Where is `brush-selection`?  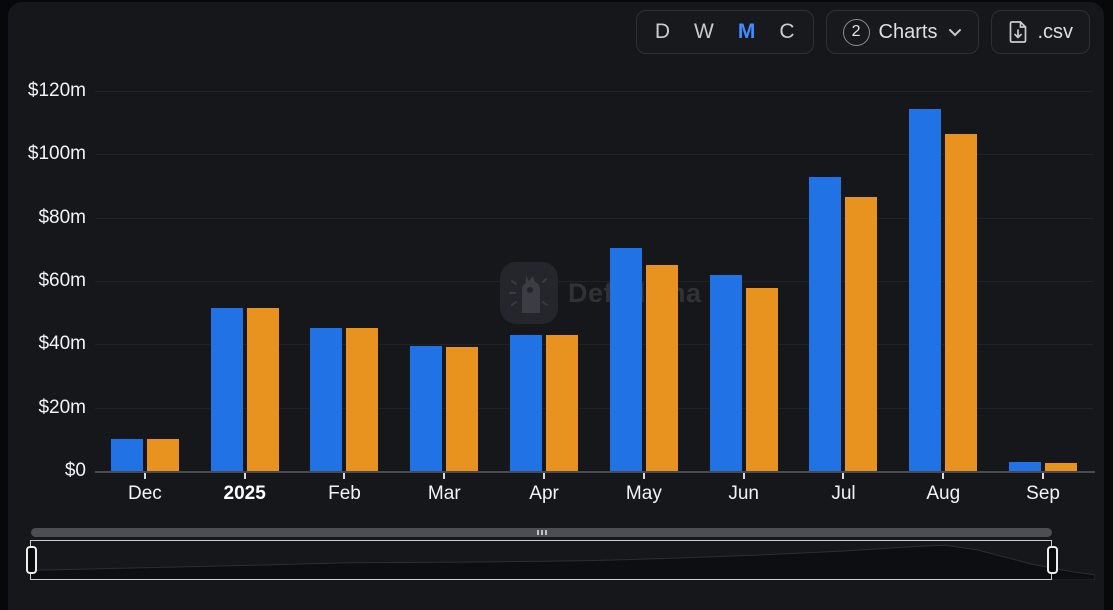 brush-selection is located at coordinates (542, 560).